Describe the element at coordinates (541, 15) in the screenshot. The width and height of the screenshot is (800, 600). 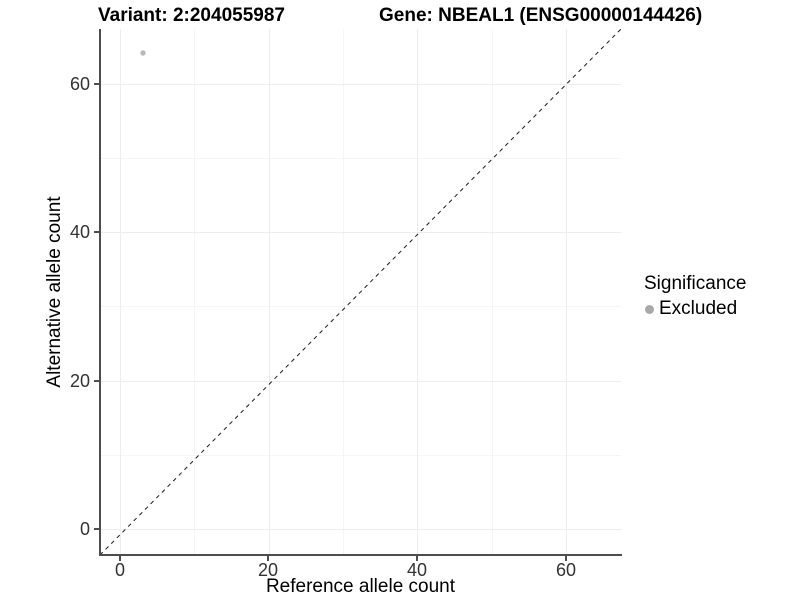
I see `plot-title-gene: Gene: NBEAL1 (ENSG00000144426)` at that location.